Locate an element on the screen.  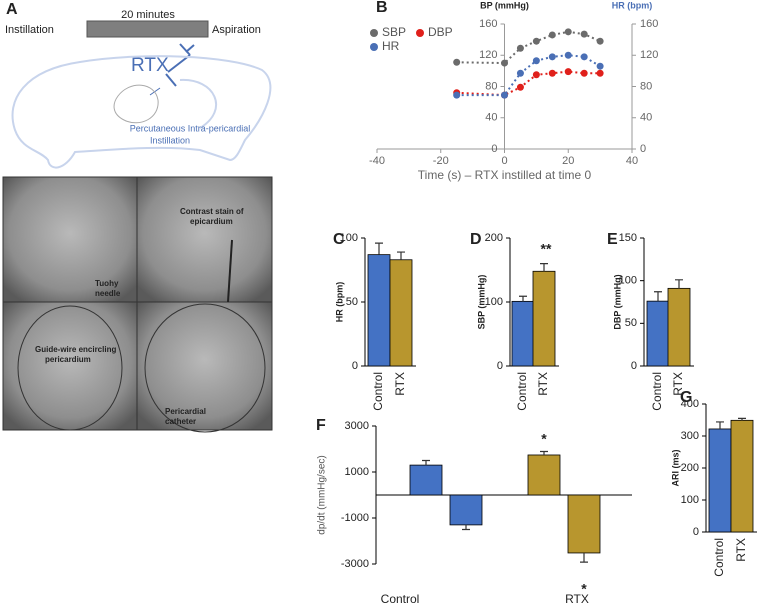
y-tick-label: 3000 is located at coordinates (357, 426).